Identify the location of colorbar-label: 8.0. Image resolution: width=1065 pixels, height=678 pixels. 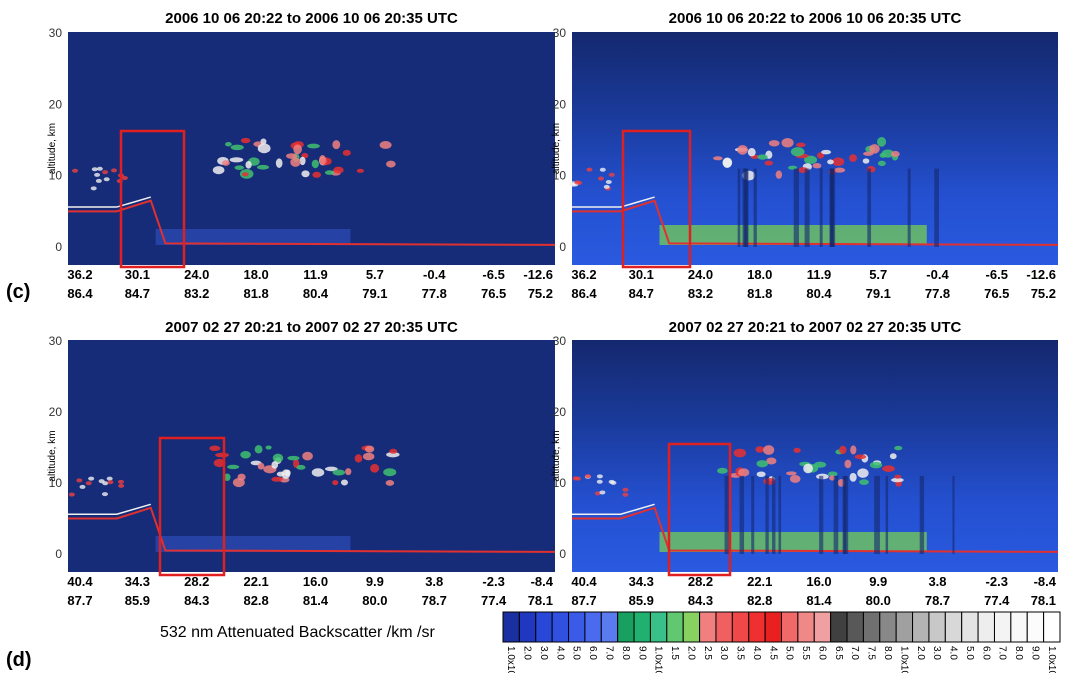
(887, 653).